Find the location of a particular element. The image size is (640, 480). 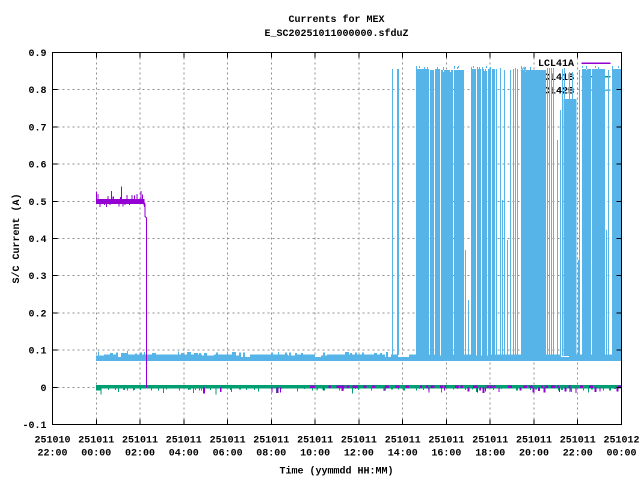

svg-text: 16:00 is located at coordinates (446, 454).